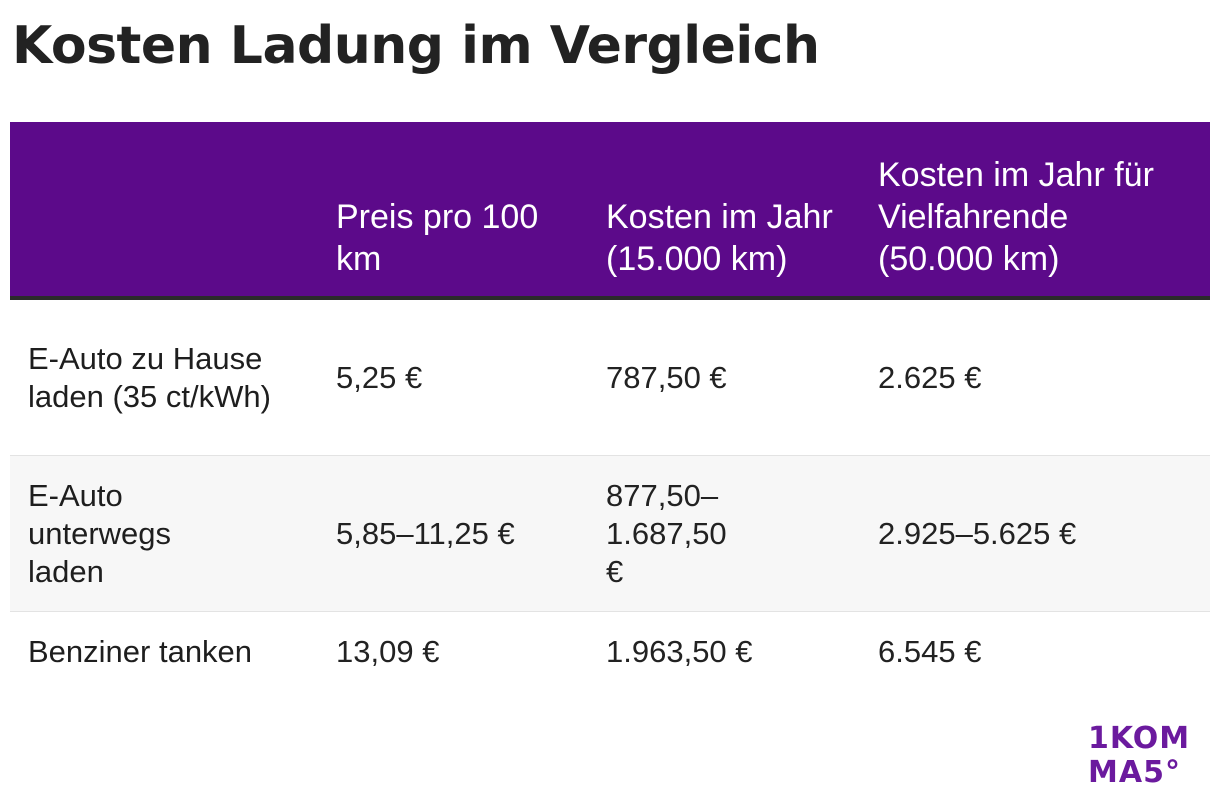 This screenshot has height=804, width=1220. I want to click on table-cell: 6.545 €, so click(930, 651).